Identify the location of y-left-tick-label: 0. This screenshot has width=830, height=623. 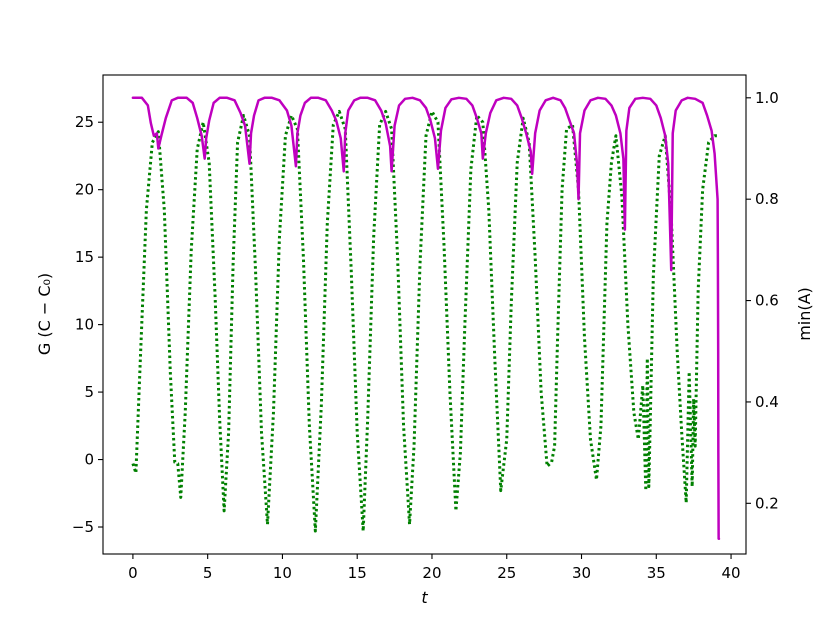
(89, 460).